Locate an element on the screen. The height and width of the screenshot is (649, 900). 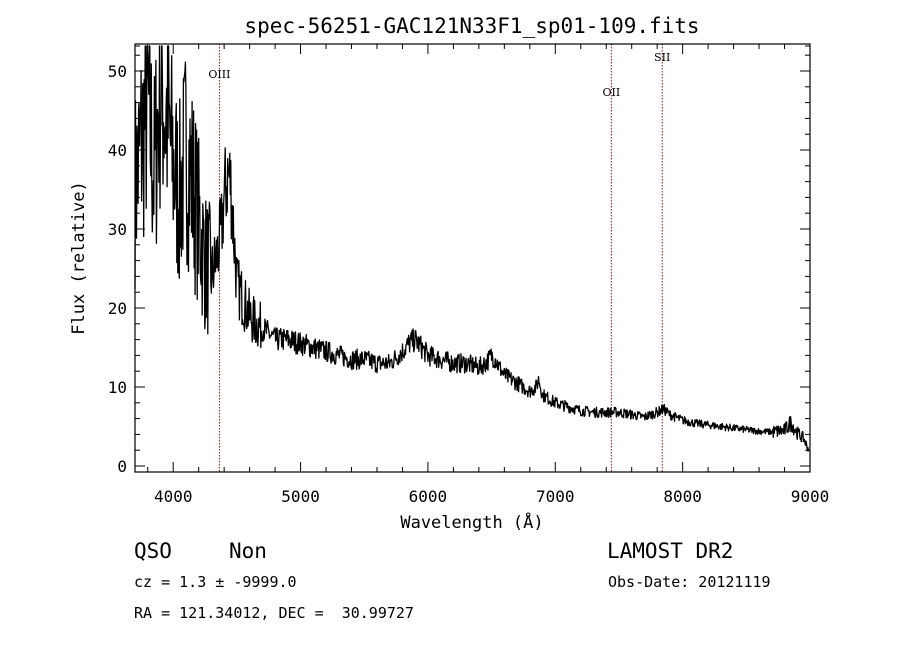
x-tick-label: 4000 is located at coordinates (173, 496).